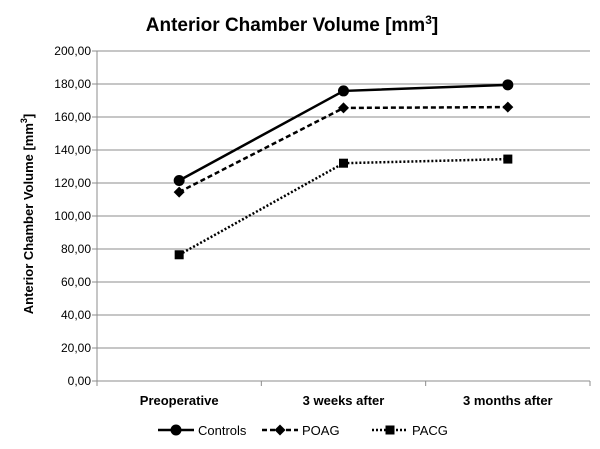 Image resolution: width=600 pixels, height=449 pixels. Describe the element at coordinates (435, 25) in the screenshot. I see `chart-title-suffix: ]` at that location.